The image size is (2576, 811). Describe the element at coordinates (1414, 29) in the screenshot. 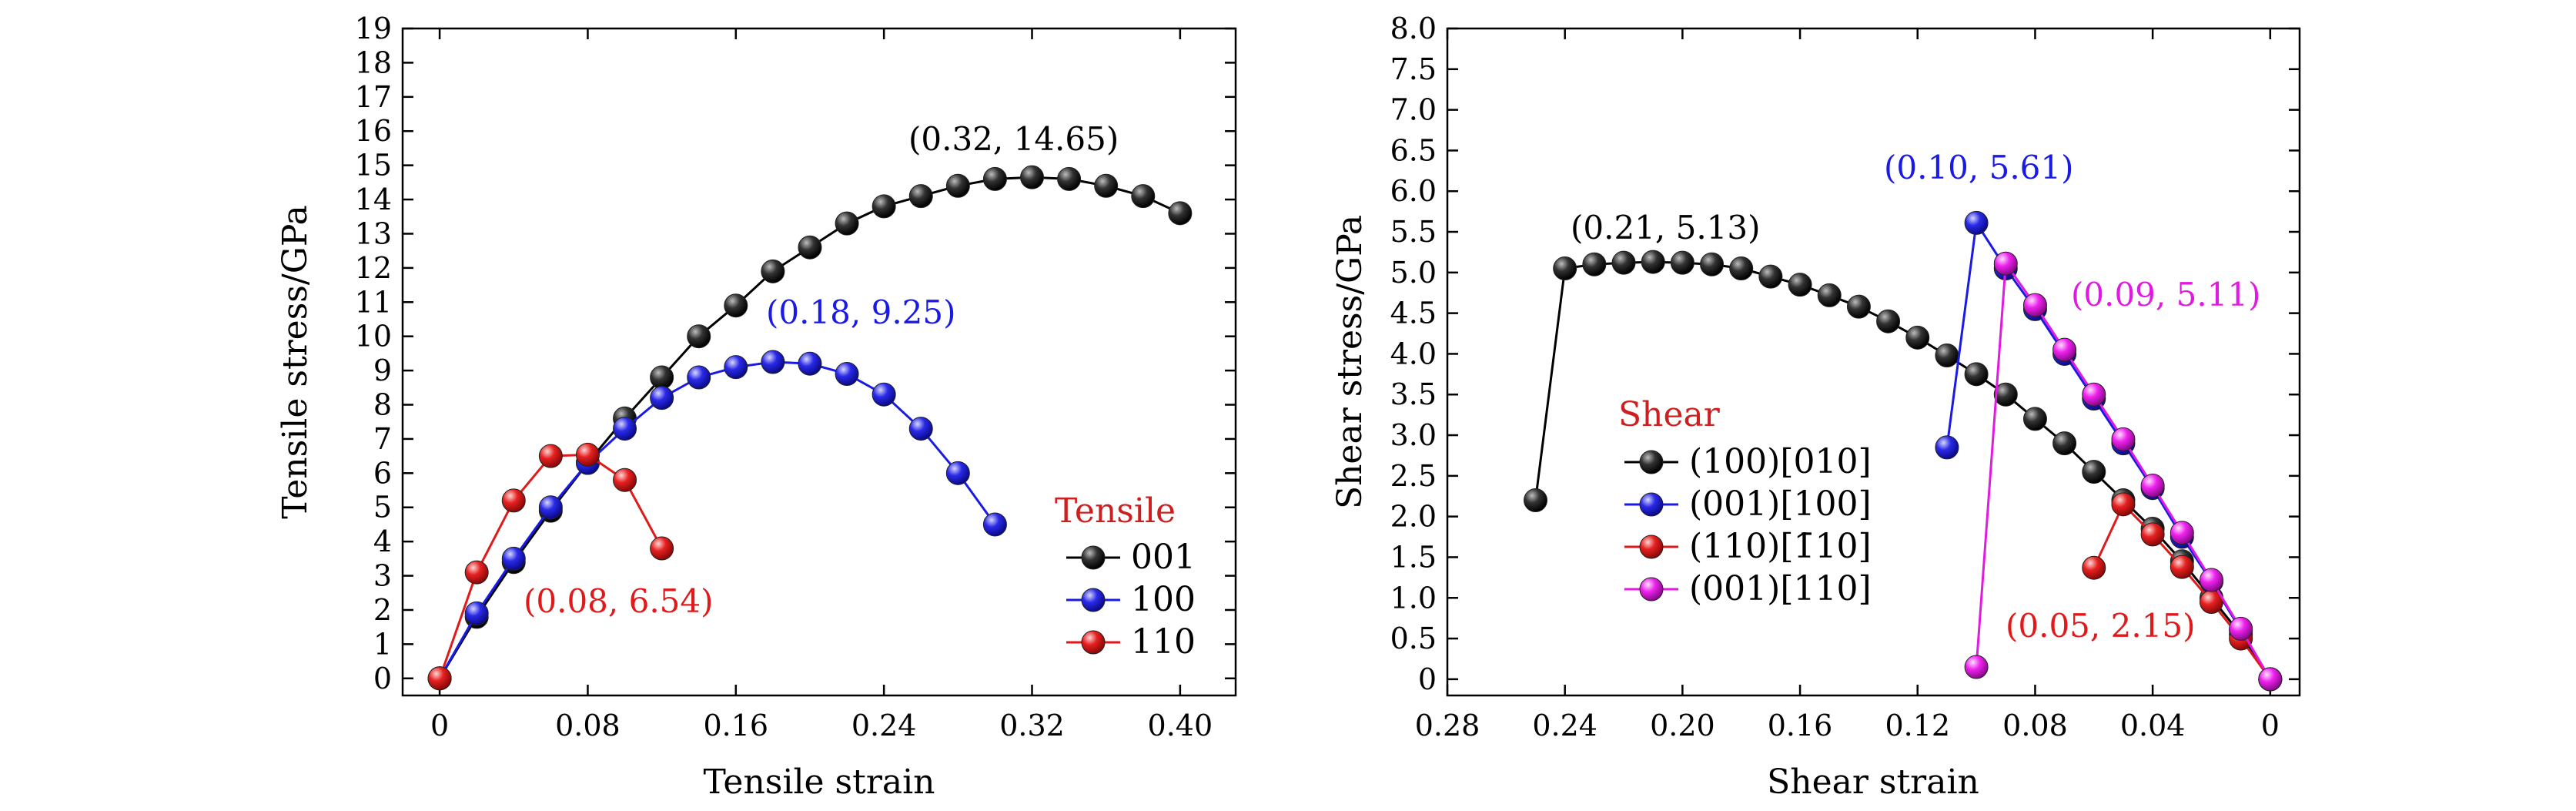

I see `y-tick-label: 8.0` at that location.